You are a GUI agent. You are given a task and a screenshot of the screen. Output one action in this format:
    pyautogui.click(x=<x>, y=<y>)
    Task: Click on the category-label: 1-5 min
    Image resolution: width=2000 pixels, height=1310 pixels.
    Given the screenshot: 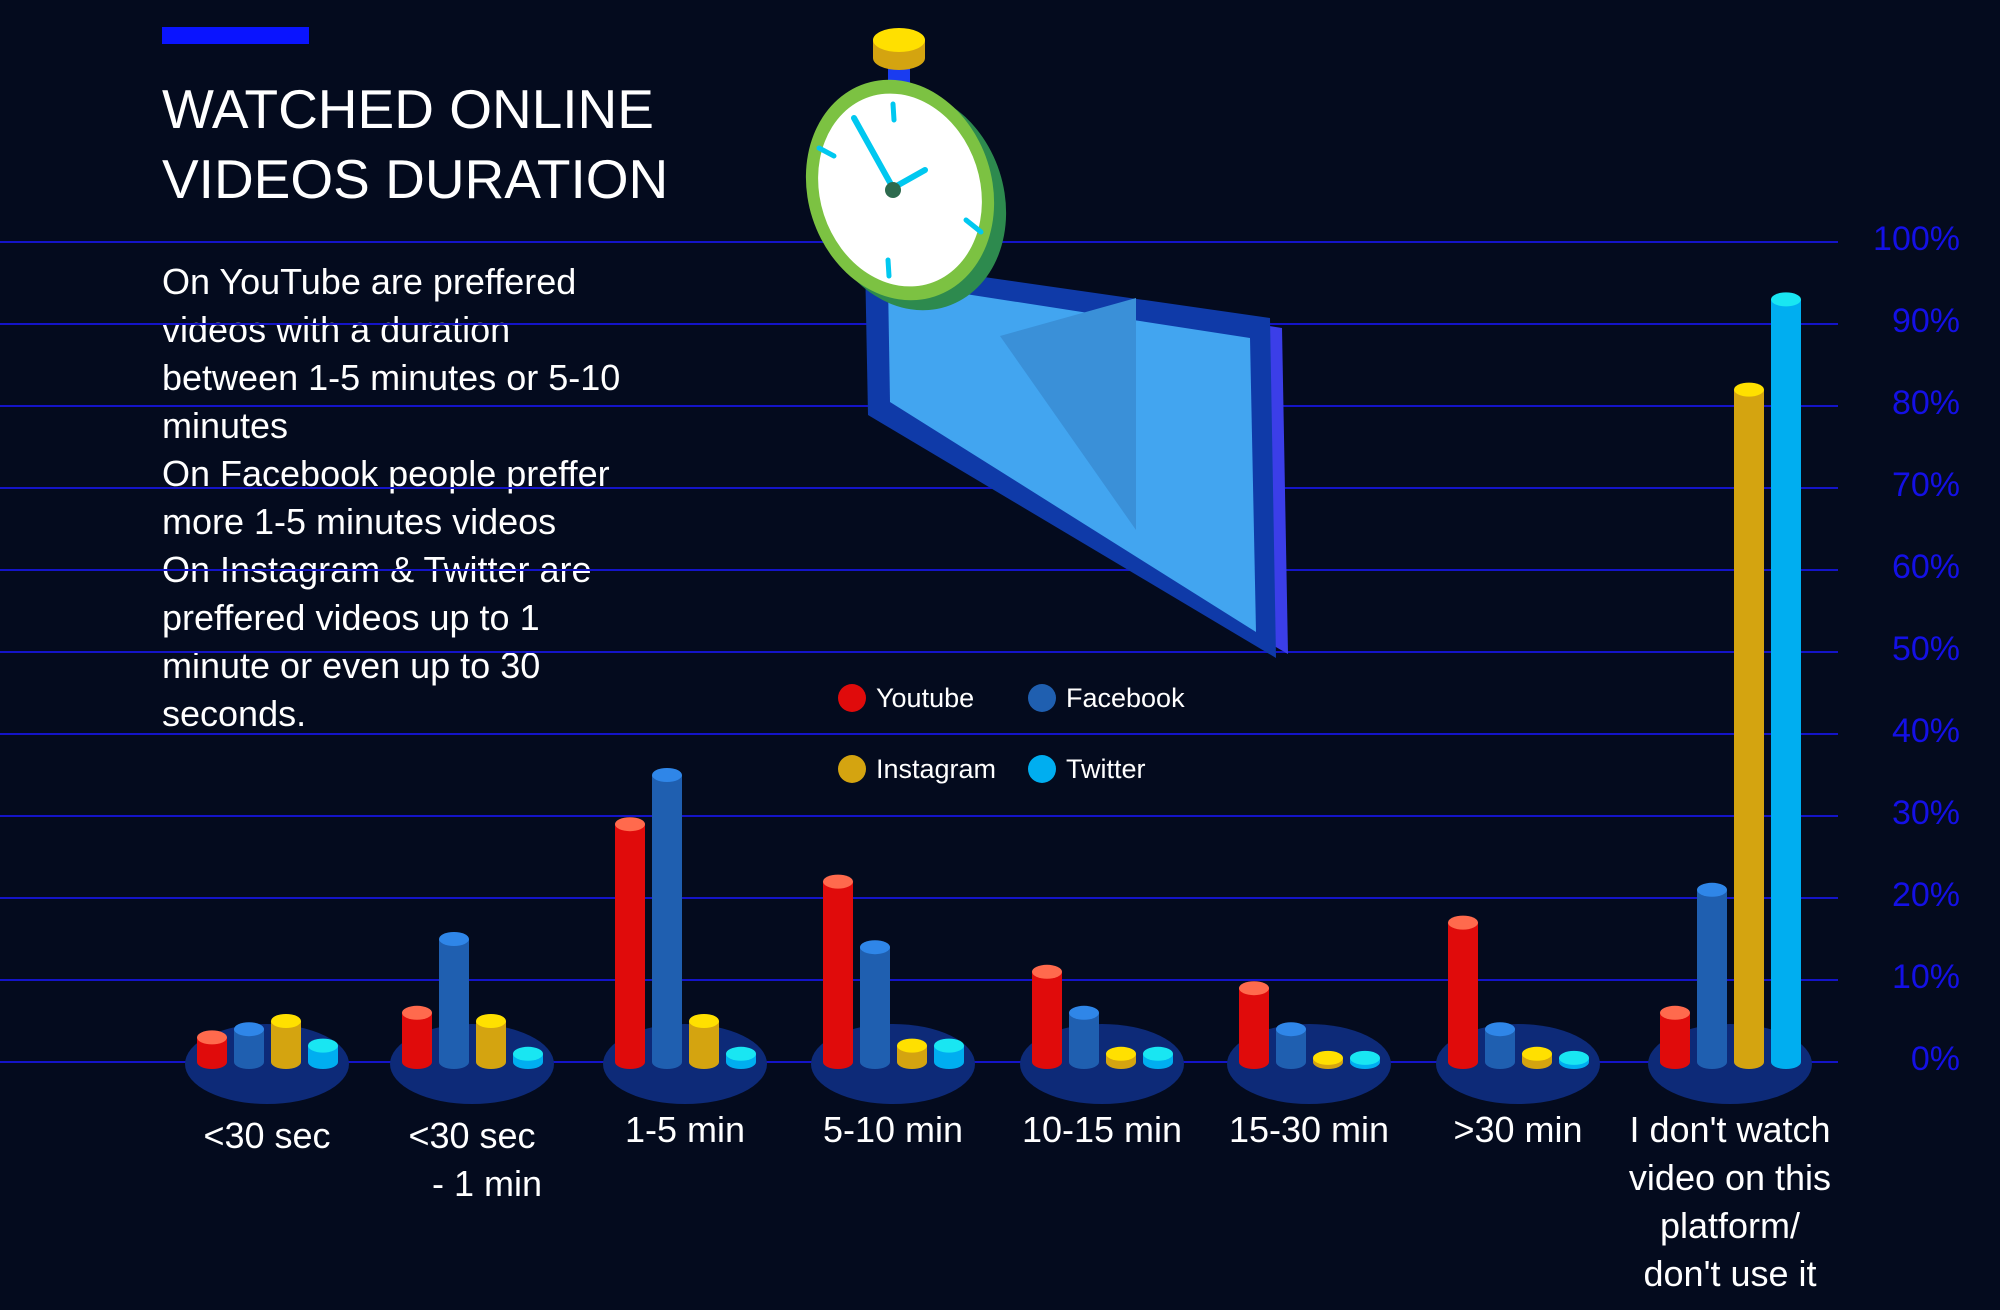 What is the action you would take?
    pyautogui.click(x=685, y=1130)
    